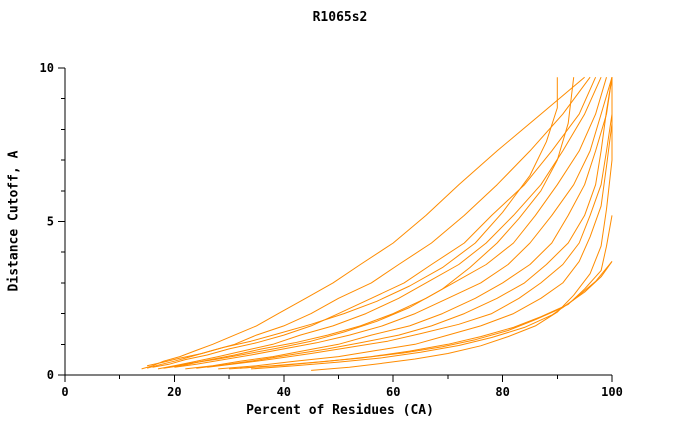 Image resolution: width=680 pixels, height=440 pixels. I want to click on x-axis-label: Percent of Residues (CA), so click(340, 410).